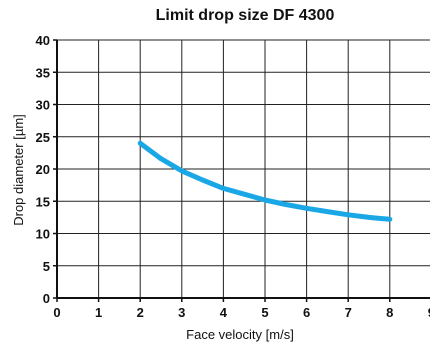 The height and width of the screenshot is (348, 430). What do you see at coordinates (181, 312) in the screenshot?
I see `x-tick-label-3: 3` at bounding box center [181, 312].